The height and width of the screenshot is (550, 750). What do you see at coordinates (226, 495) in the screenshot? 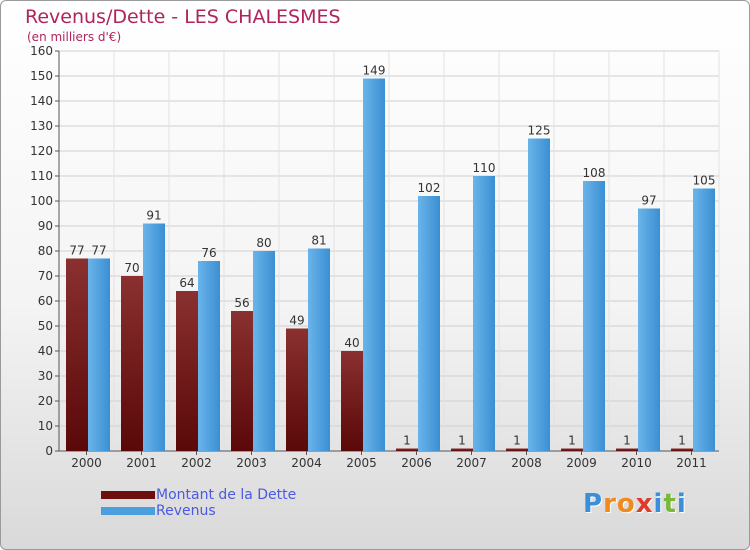
I see `legend-label-debt: Montant de la Dette` at bounding box center [226, 495].